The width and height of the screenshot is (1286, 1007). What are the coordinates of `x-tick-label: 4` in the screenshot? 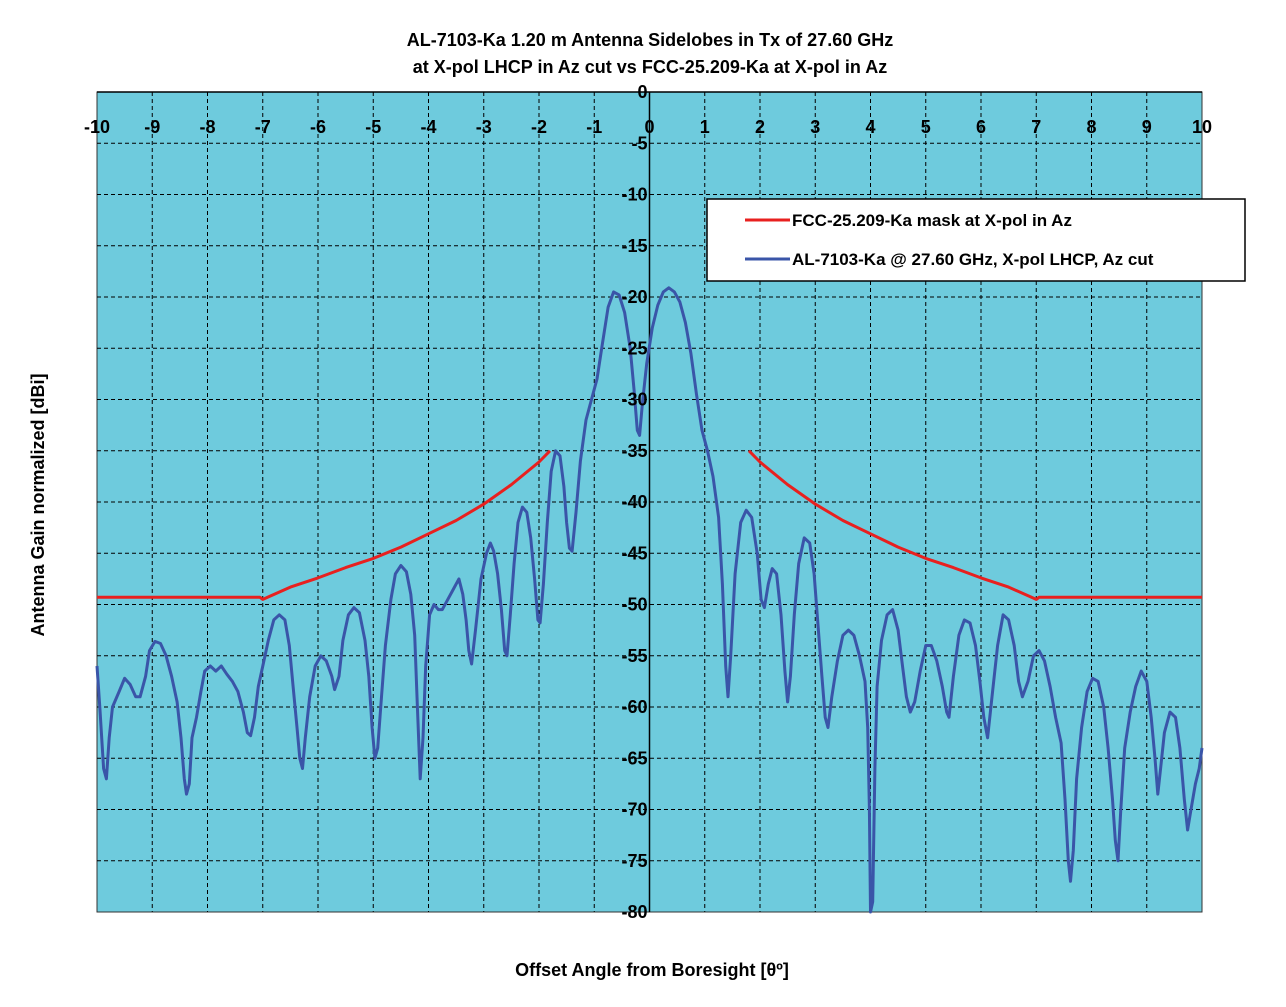 It's located at (870, 127).